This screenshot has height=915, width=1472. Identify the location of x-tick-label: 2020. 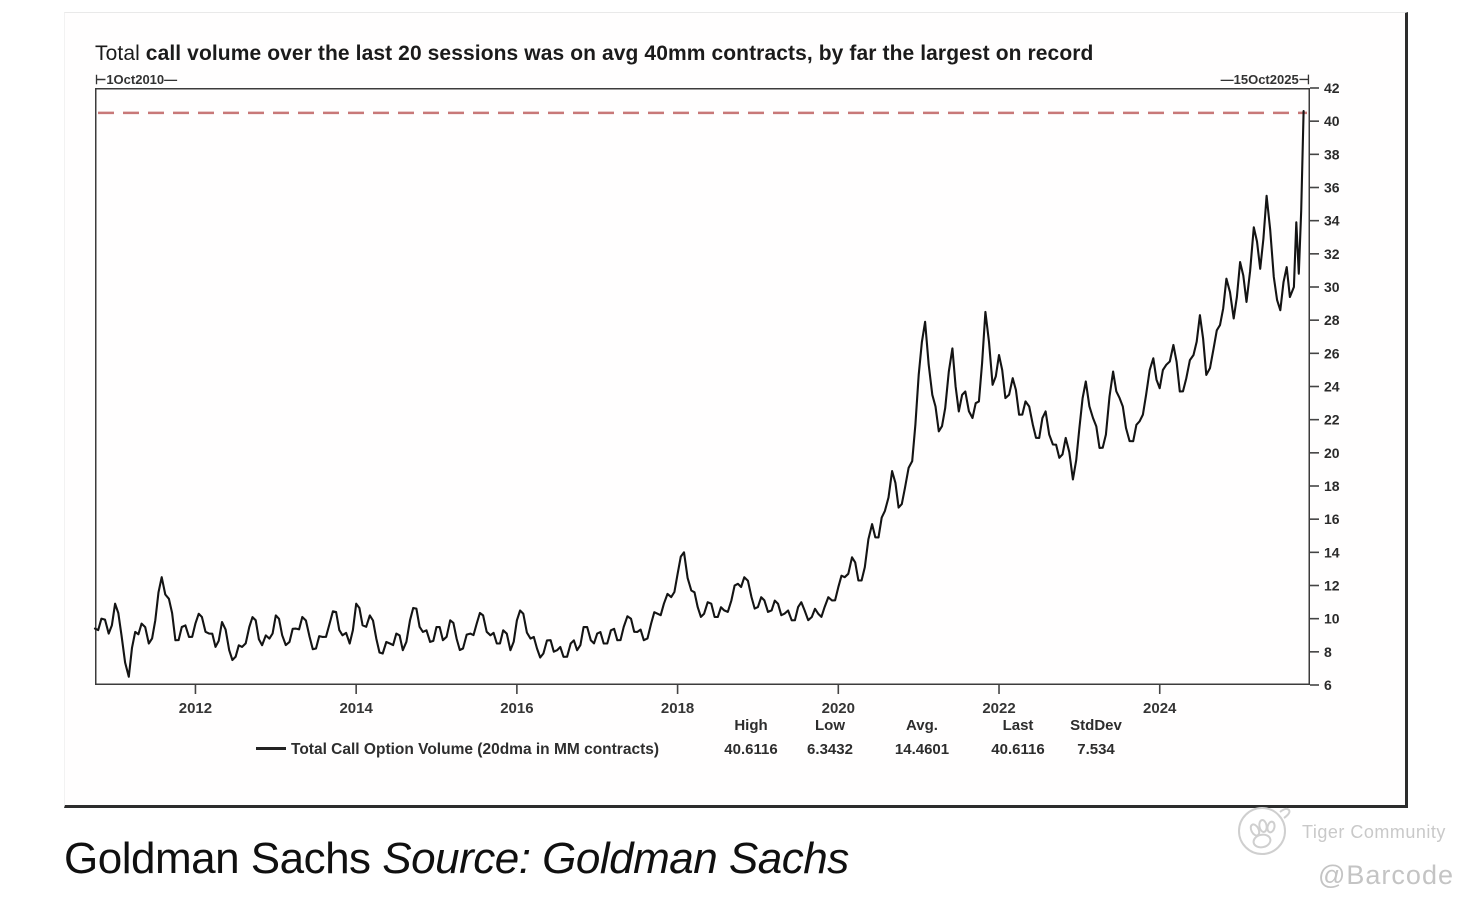
(838, 708).